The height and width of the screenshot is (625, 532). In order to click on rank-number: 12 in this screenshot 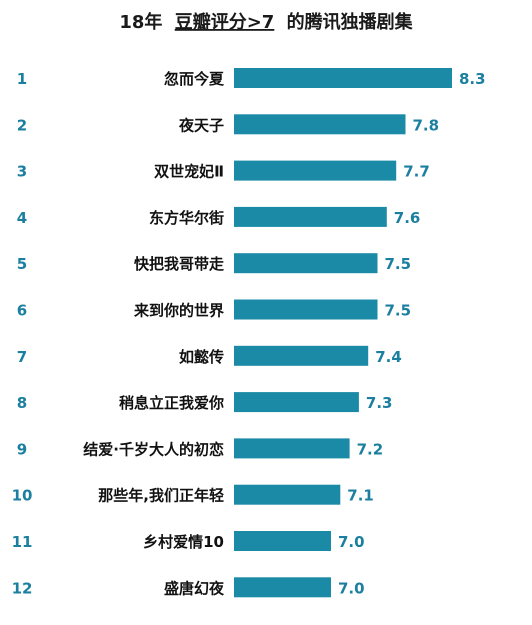, I will do `click(22, 588)`.